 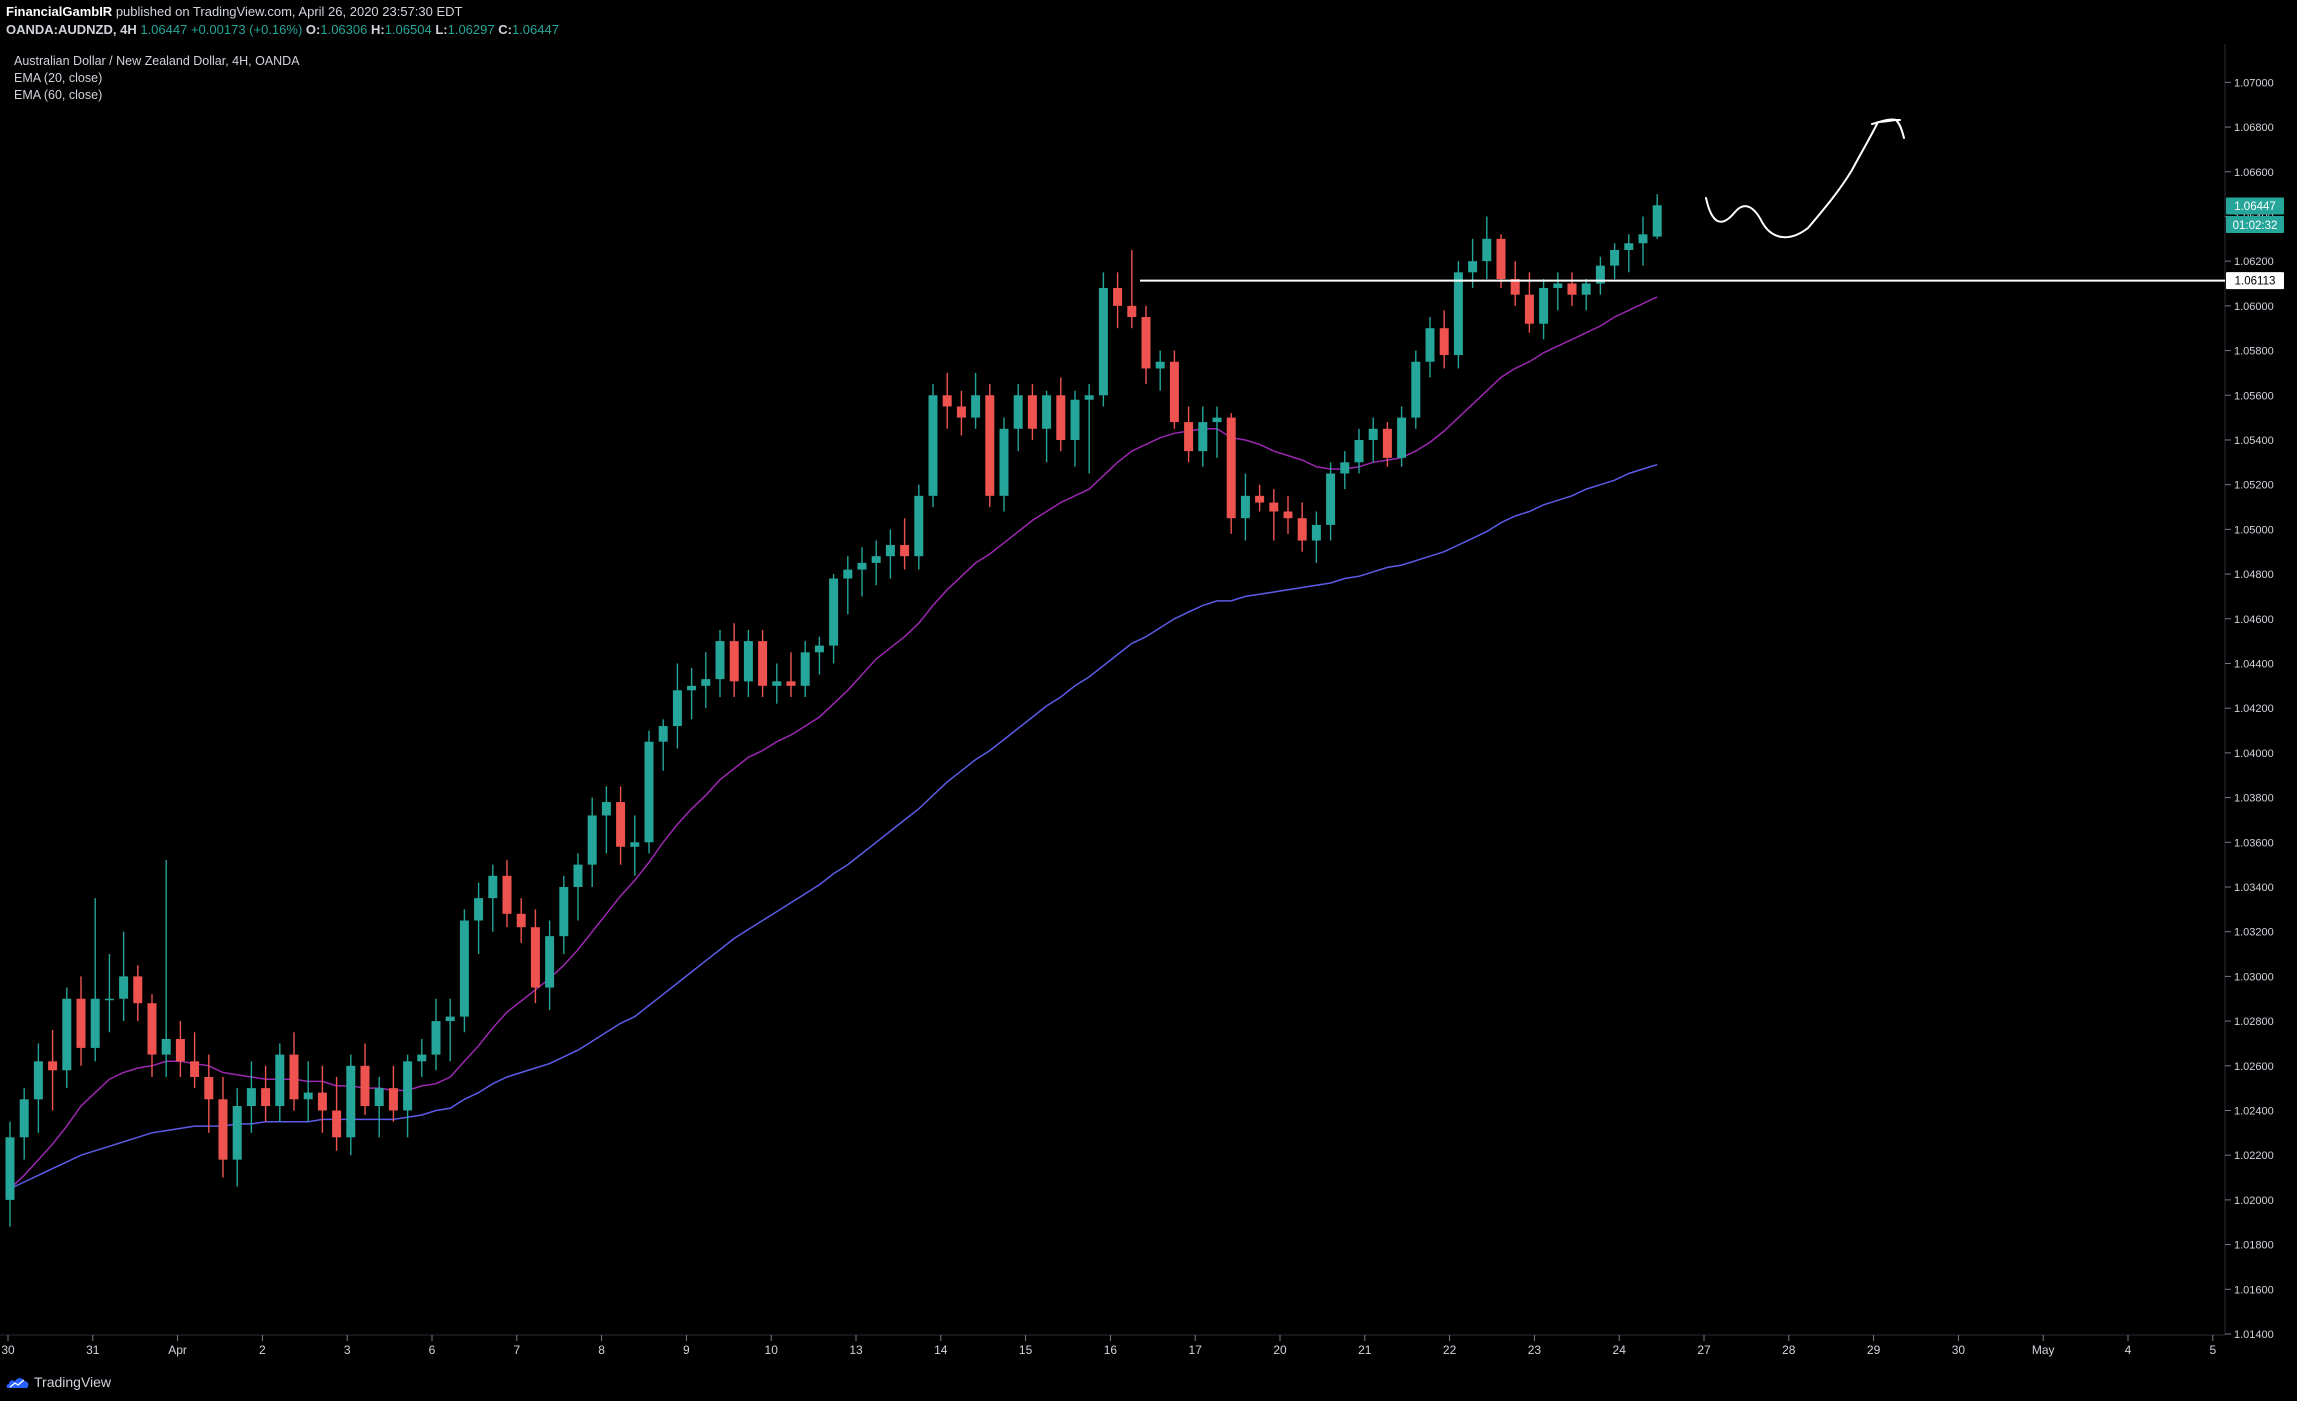 I want to click on x-tick-label: 21, so click(x=1365, y=1350).